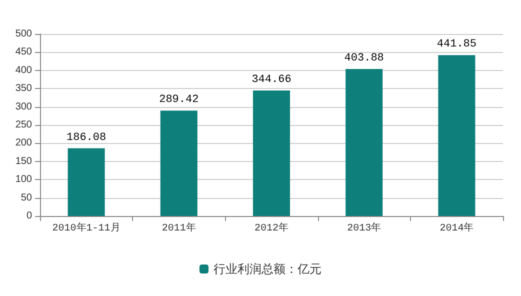 Image resolution: width=521 pixels, height=296 pixels. What do you see at coordinates (23, 106) in the screenshot?
I see `y-tick-label: 300` at bounding box center [23, 106].